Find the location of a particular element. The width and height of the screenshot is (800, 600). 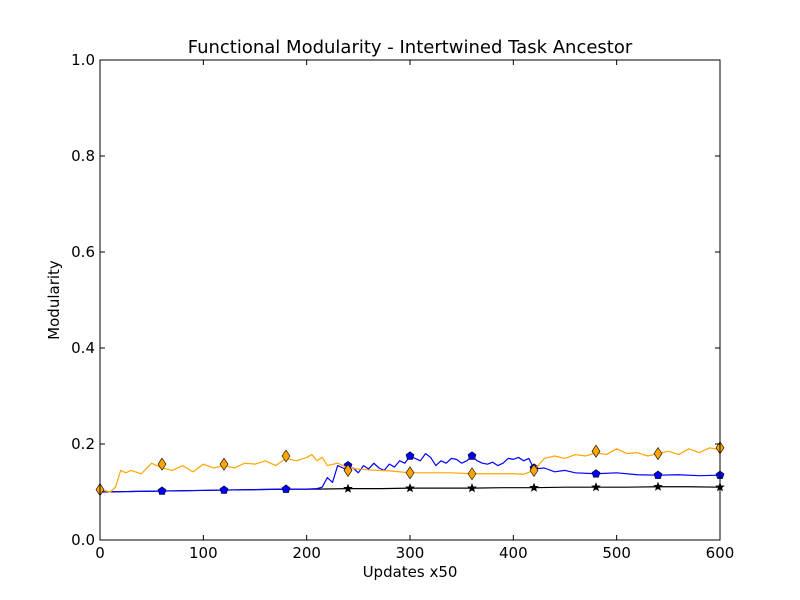

plot-area is located at coordinates (410, 469).